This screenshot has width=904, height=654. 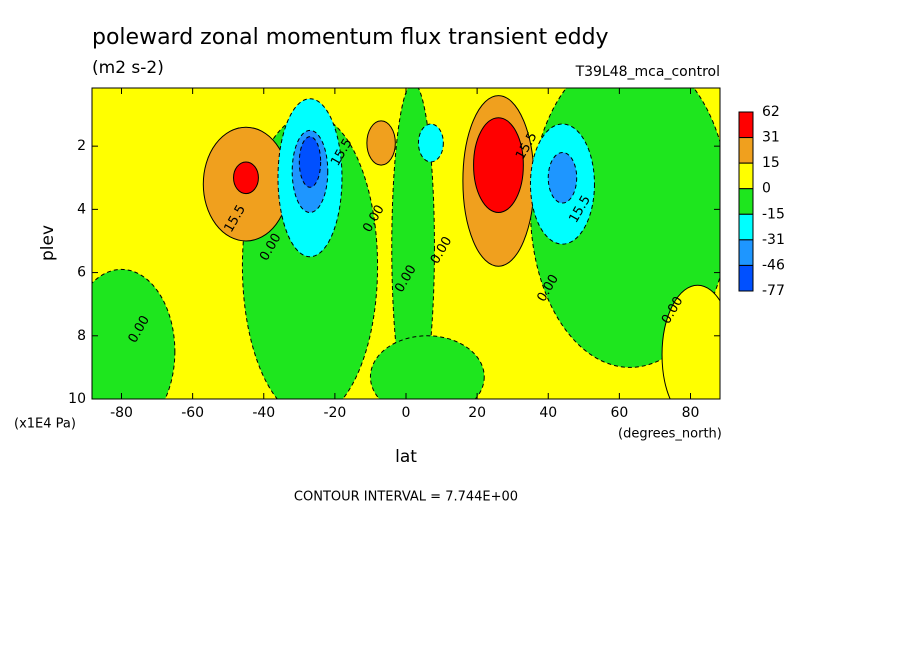 I want to click on colorbar-label: 15, so click(x=771, y=163).